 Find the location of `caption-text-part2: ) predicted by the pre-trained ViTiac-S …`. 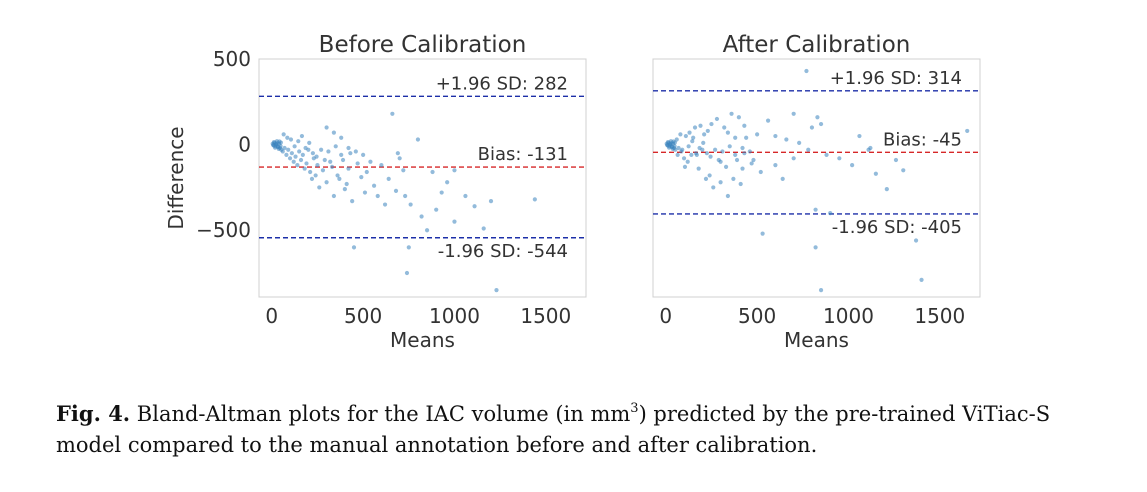

caption-text-part2: ) predicted by the pre-trained ViTiac-S … is located at coordinates (553, 429).